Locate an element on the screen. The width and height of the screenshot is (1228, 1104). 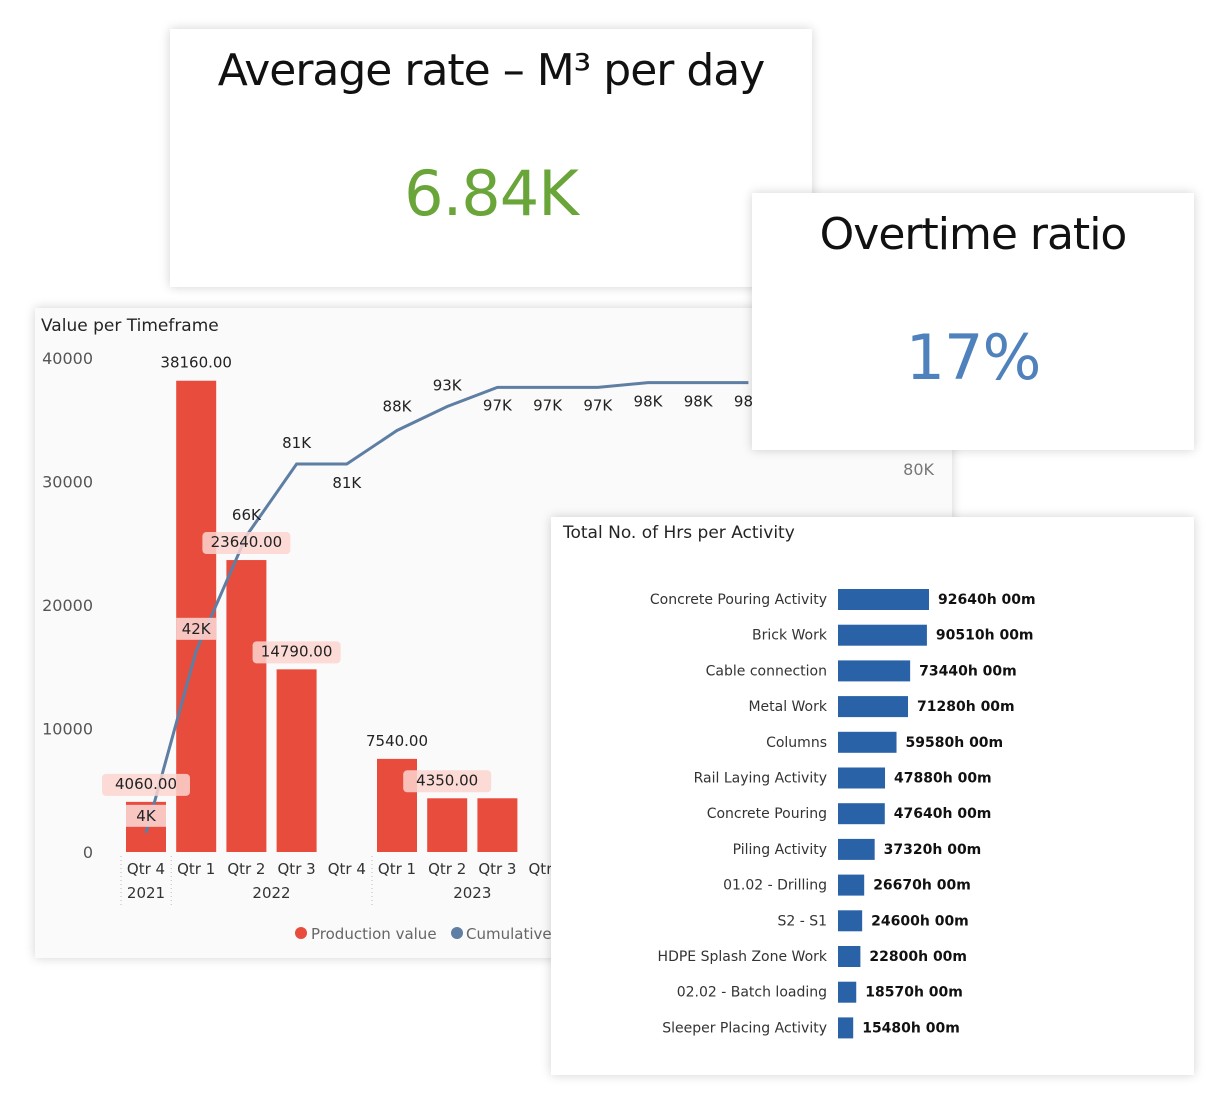
overtime-ratio-card: Overtime ratio 17% is located at coordinates (973, 321).